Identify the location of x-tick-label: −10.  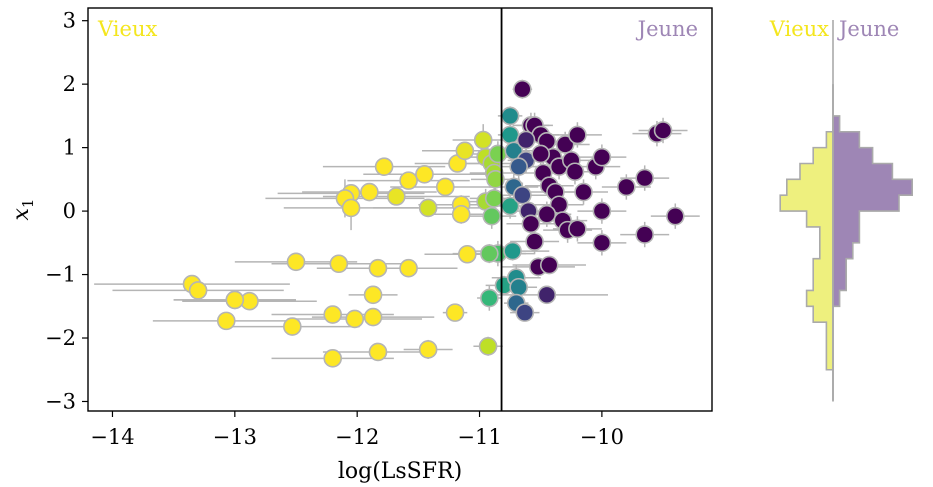
(602, 437).